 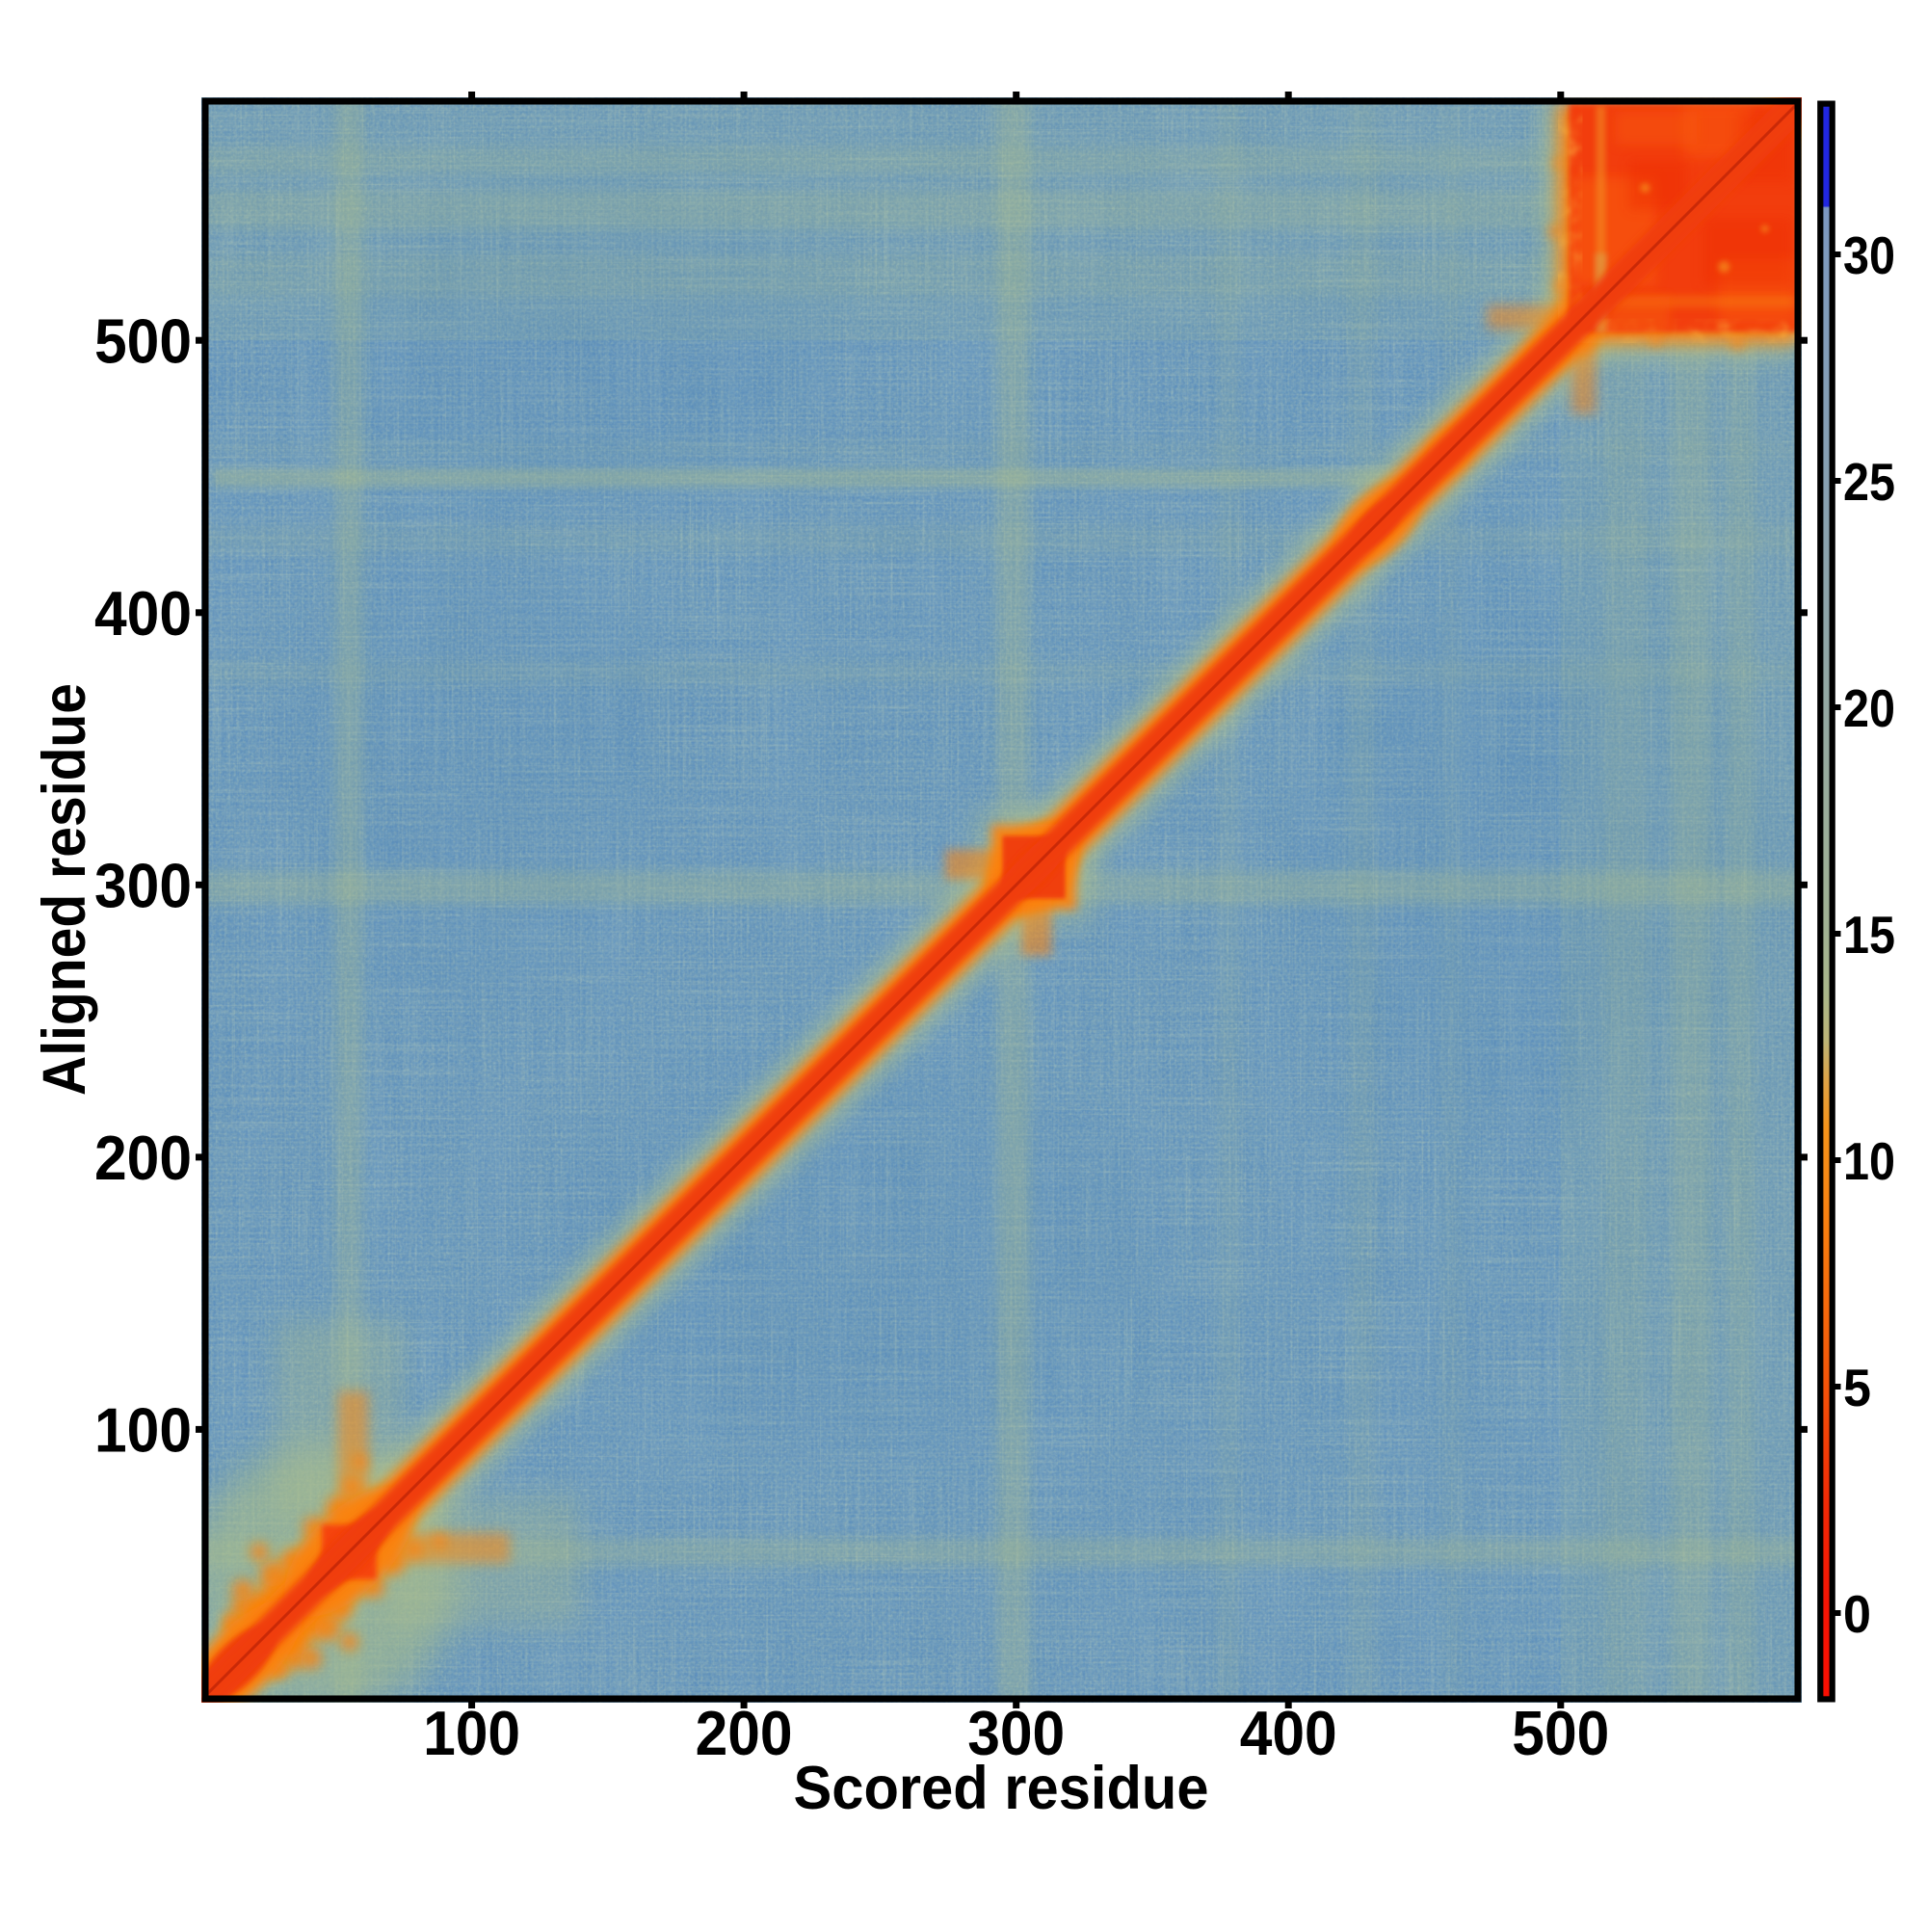 What do you see at coordinates (65, 889) in the screenshot?
I see `svg-text: Aligned residue` at bounding box center [65, 889].